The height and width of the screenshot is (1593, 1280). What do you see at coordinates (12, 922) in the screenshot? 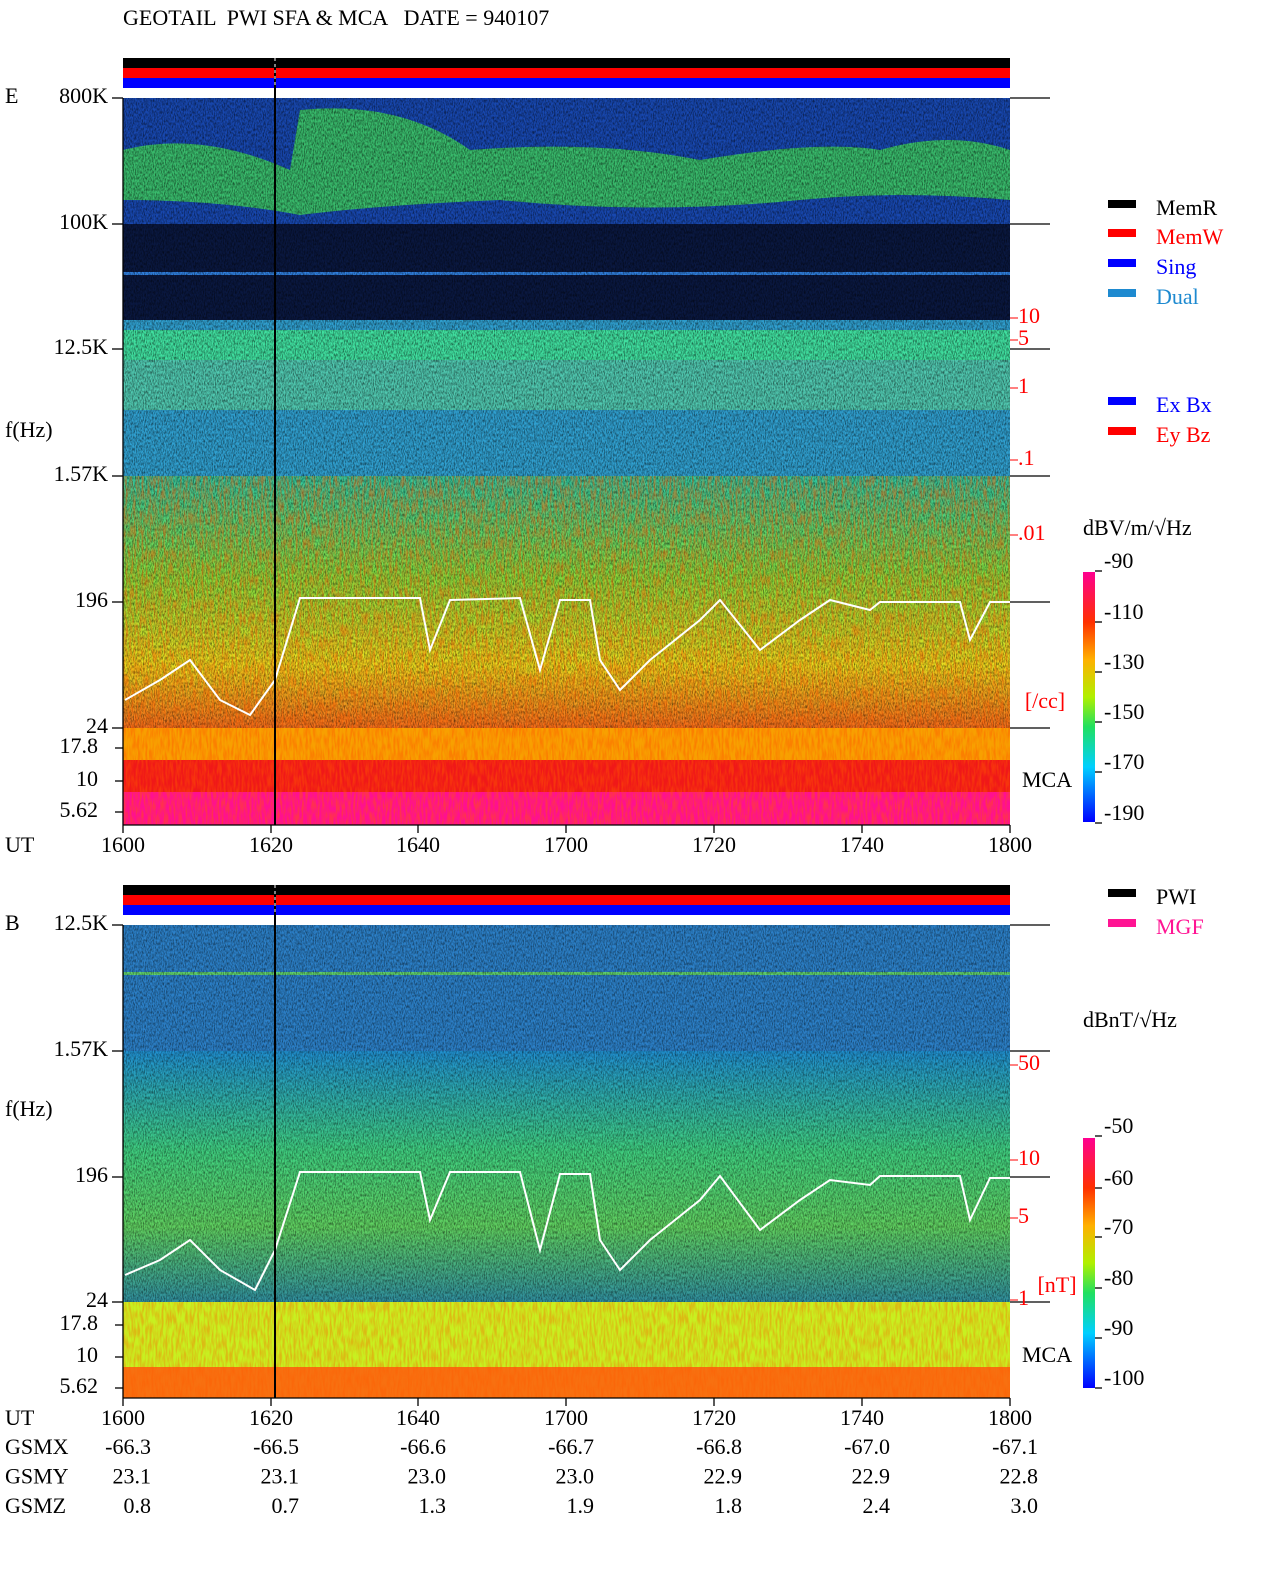
I see `panel-label: B` at bounding box center [12, 922].